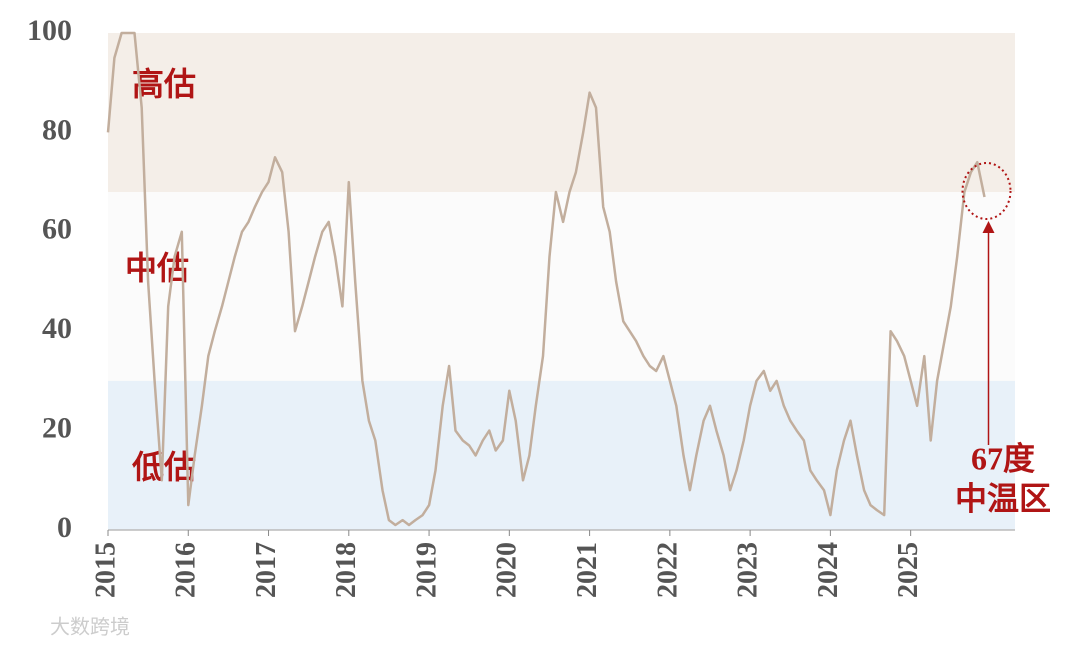 Image resolution: width=1080 pixels, height=652 pixels. What do you see at coordinates (57, 229) in the screenshot?
I see `y-tick-label: 60` at bounding box center [57, 229].